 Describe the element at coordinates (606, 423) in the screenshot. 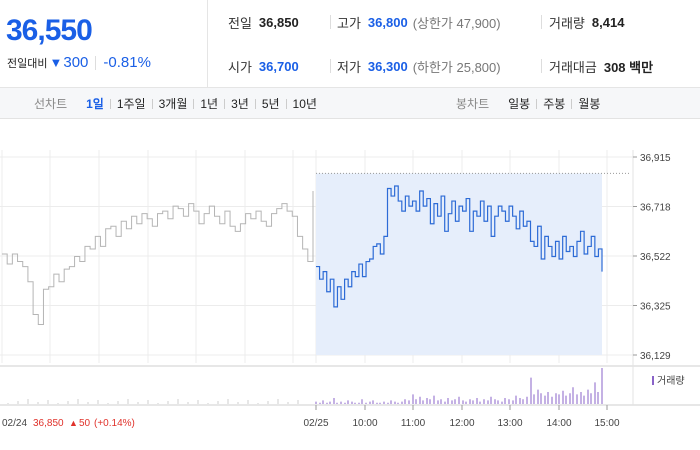

I see `x-tick-label: 15:00` at that location.